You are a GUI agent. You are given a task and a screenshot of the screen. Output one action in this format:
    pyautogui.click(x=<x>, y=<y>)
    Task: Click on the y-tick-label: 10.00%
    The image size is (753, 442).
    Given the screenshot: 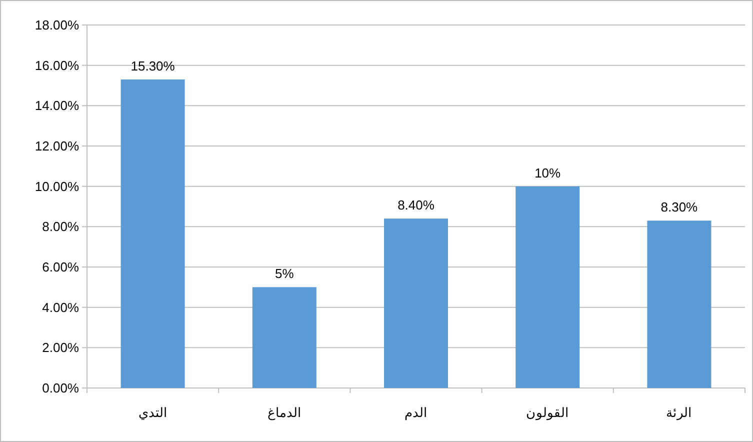 What is the action you would take?
    pyautogui.click(x=57, y=186)
    